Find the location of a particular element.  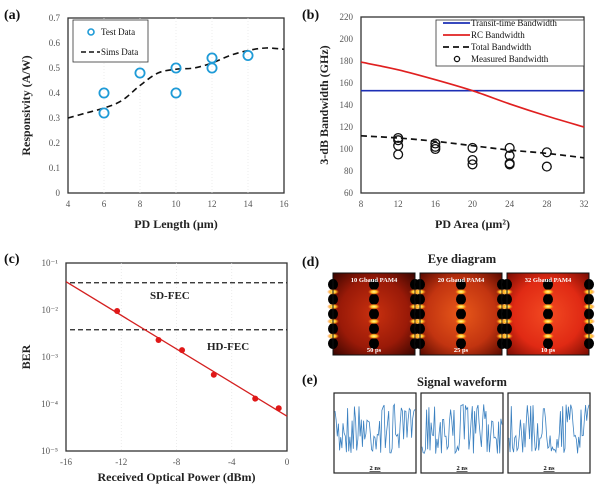

y-tick-label: 10⁻² is located at coordinates (50, 310).